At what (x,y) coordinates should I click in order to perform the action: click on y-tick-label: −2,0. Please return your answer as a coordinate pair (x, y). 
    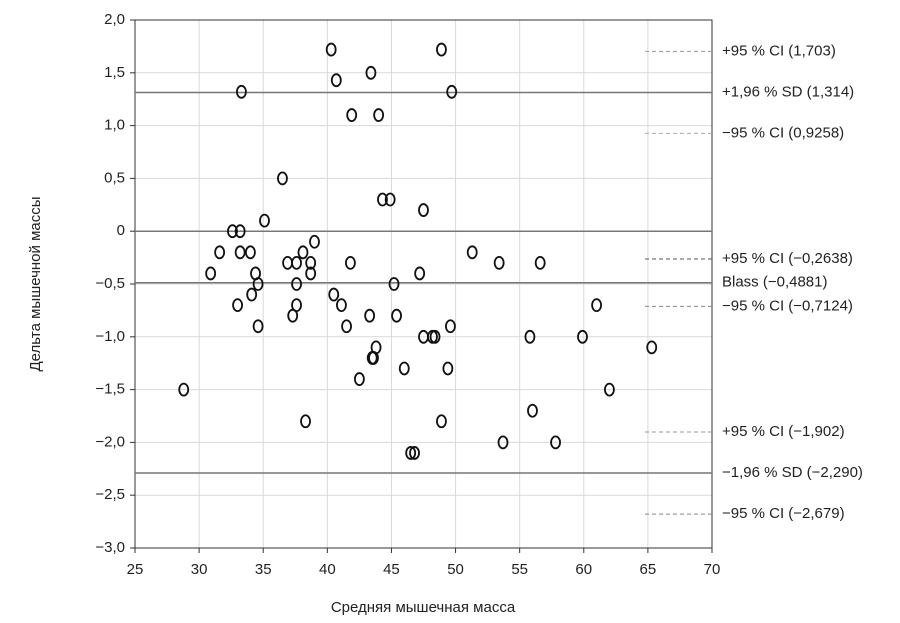
    Looking at the image, I should click on (110, 441).